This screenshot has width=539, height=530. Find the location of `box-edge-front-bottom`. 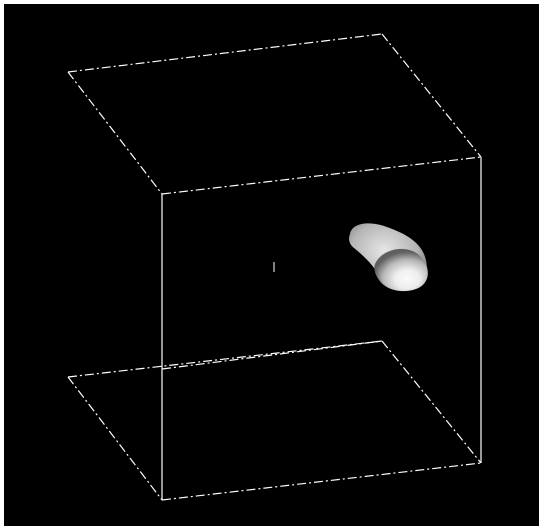

box-edge-front-bottom is located at coordinates (321, 481).